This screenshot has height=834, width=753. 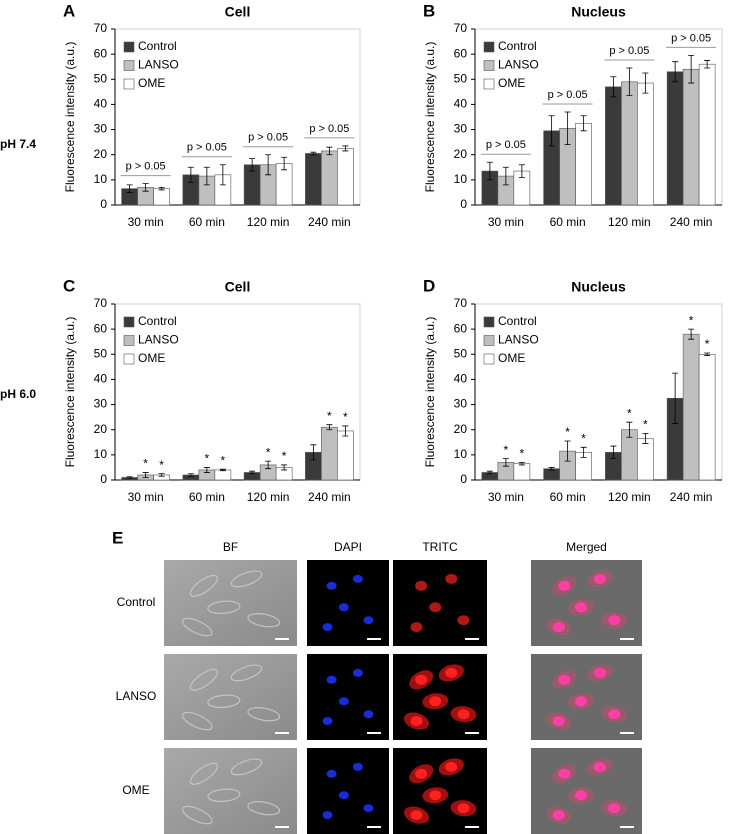 What do you see at coordinates (429, 285) in the screenshot?
I see `panel-letter: D` at bounding box center [429, 285].